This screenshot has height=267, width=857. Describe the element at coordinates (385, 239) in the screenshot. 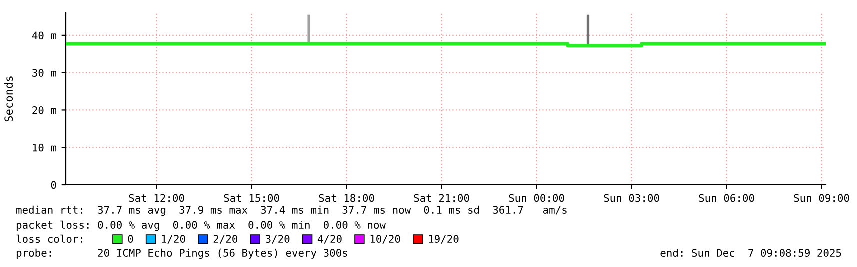

I see `legend-label: 10/20` at that location.